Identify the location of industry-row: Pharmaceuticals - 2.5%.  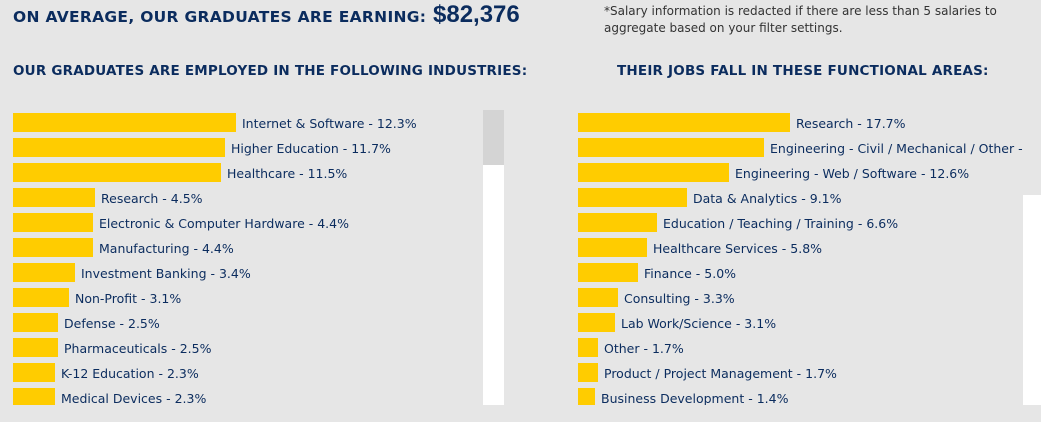
(248, 346).